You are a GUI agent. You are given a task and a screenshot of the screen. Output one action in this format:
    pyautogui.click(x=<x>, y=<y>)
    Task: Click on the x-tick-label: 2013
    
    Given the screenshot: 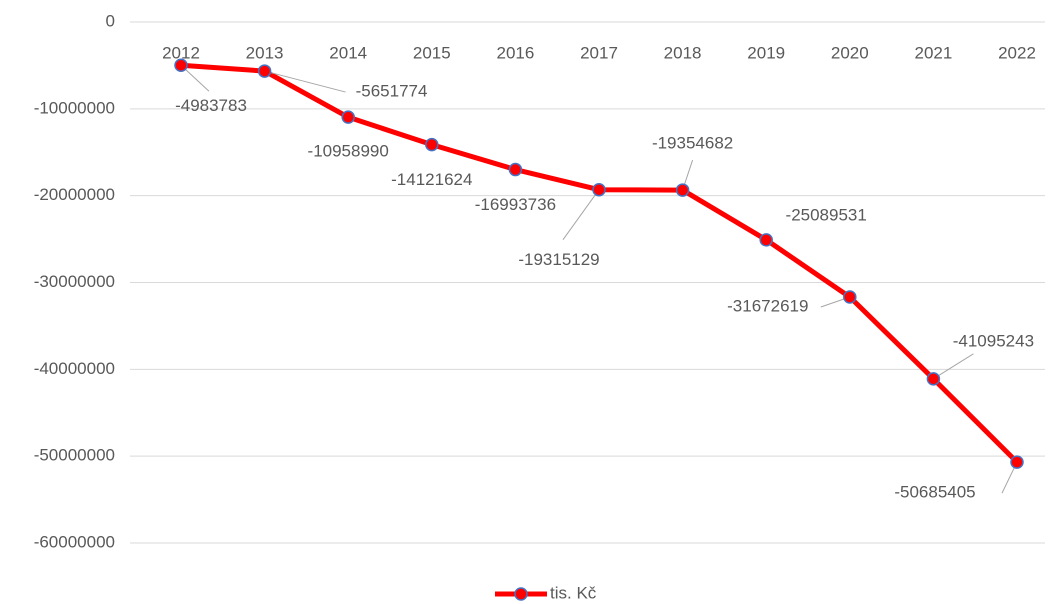 What is the action you would take?
    pyautogui.click(x=265, y=52)
    